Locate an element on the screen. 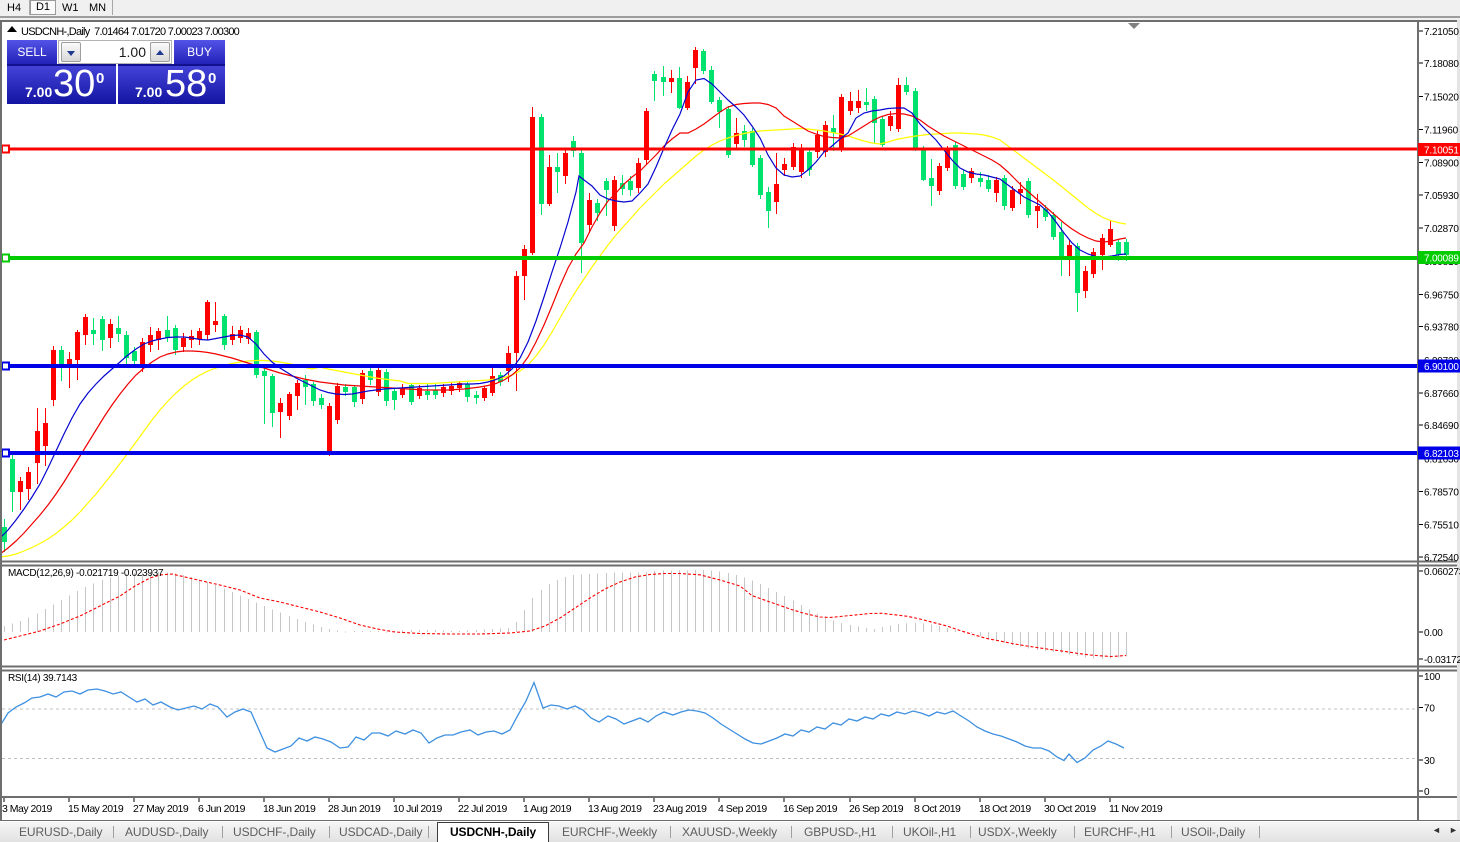 This screenshot has width=1460, height=842. svg-text: 30 Oct 2019 is located at coordinates (1070, 809).